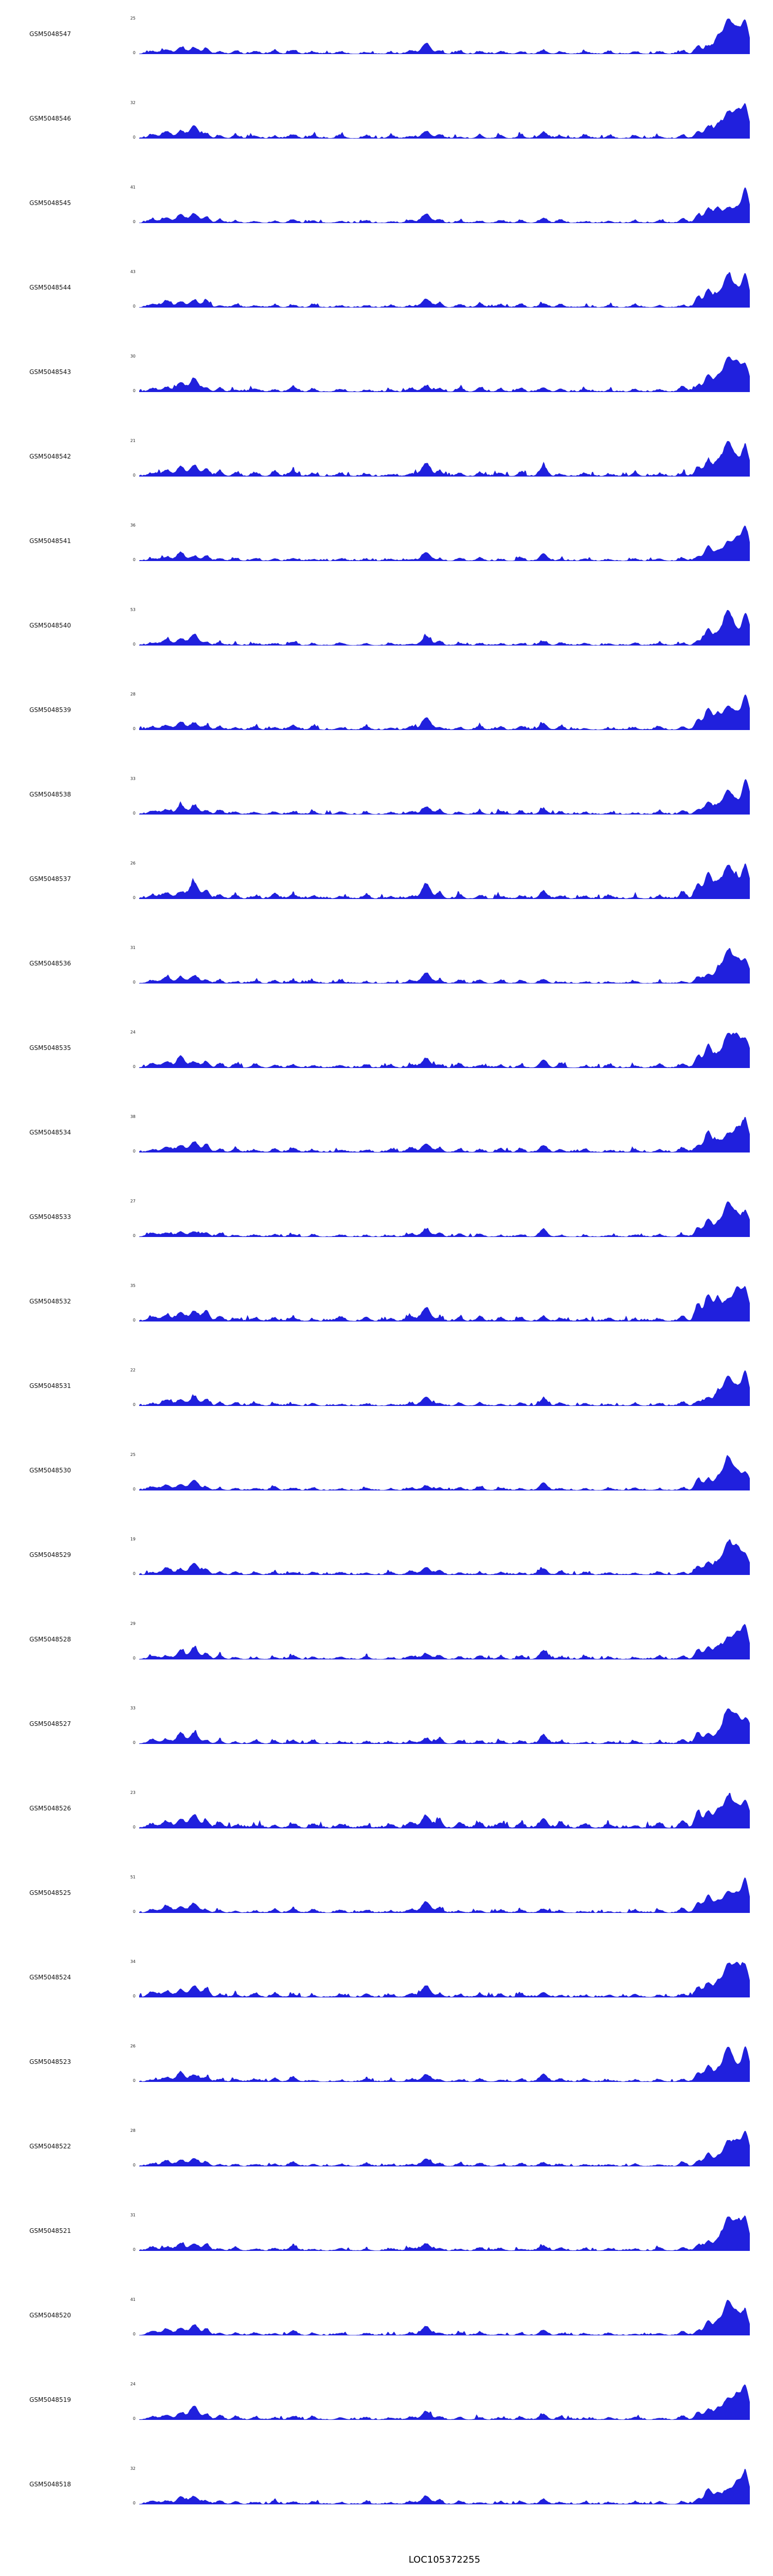 Image resolution: width=773 pixels, height=2576 pixels. I want to click on track-ymax-label: 19, so click(133, 1539).